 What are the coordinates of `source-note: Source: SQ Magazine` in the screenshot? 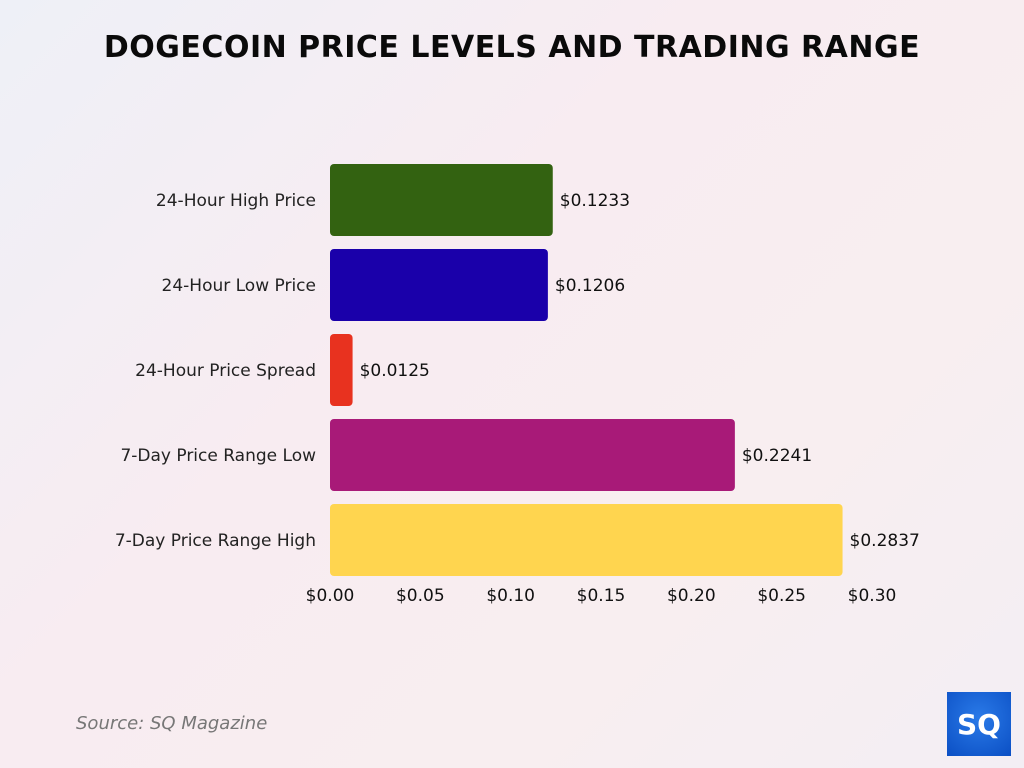 It's located at (172, 723).